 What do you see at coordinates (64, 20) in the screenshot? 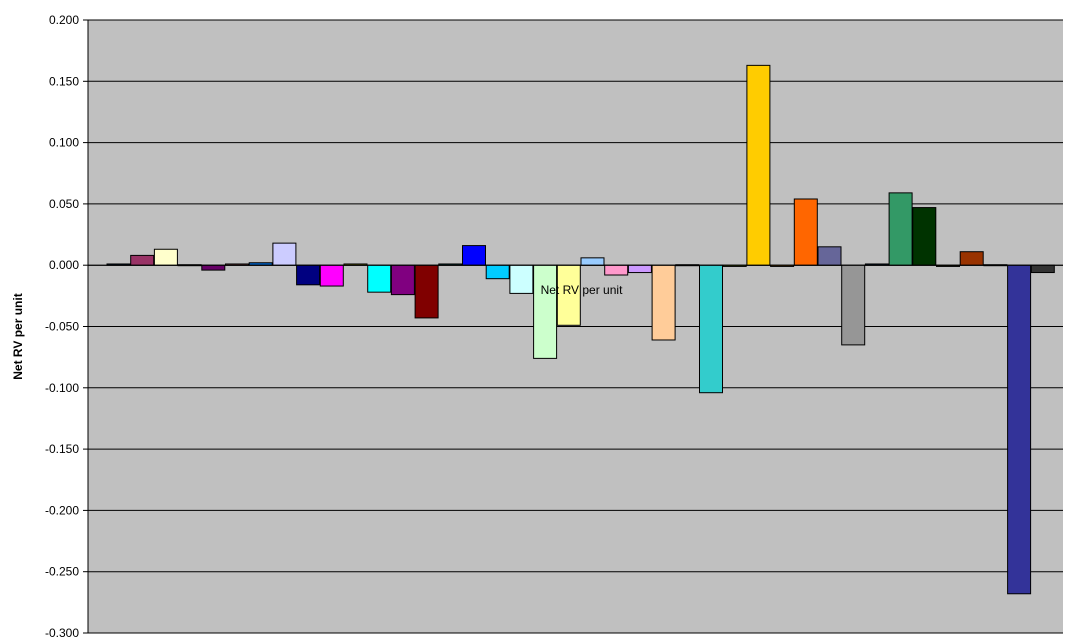
I see `y-tick-label: 0.200` at bounding box center [64, 20].